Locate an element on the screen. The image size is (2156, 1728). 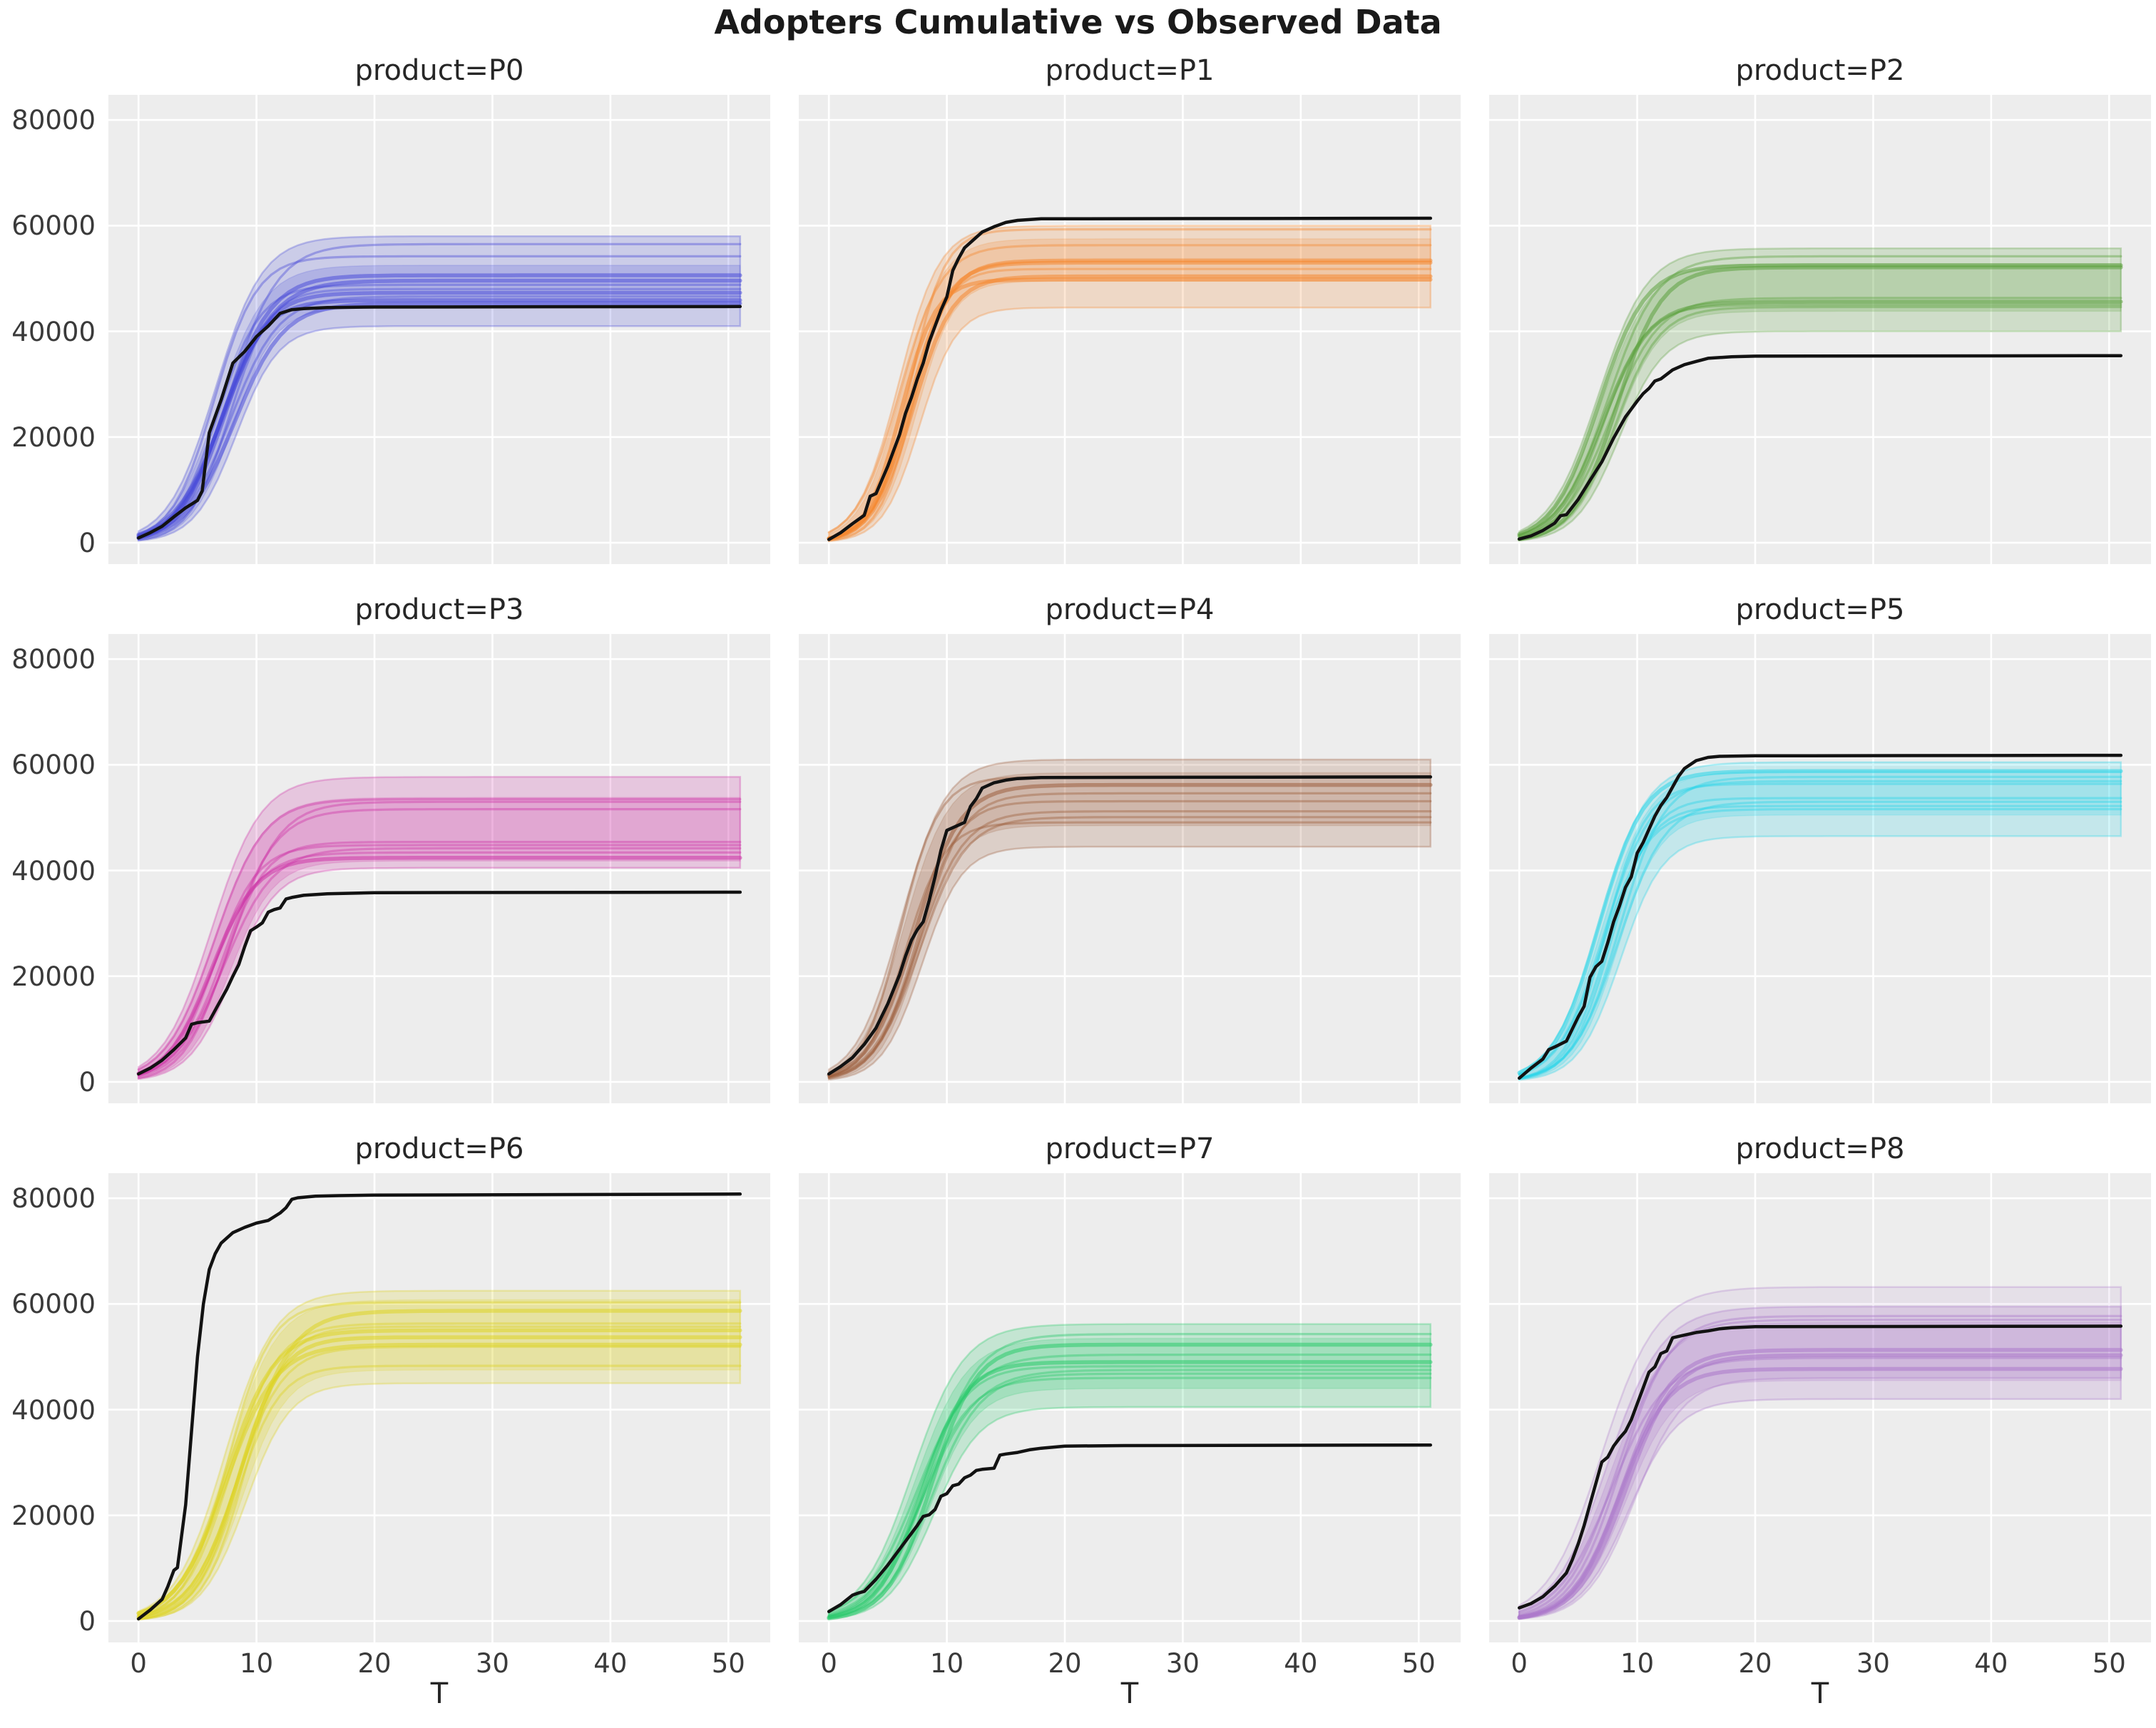
y-axis-tick-labels: 0 20000 40000 60000 80000 is located at coordinates (48, 1407).